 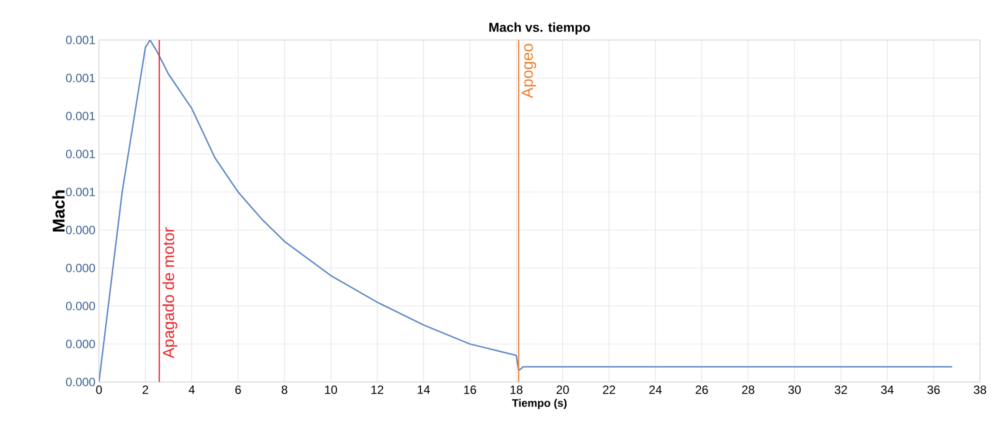 I want to click on ref-line-label: Apagado de motor, so click(x=170, y=292).